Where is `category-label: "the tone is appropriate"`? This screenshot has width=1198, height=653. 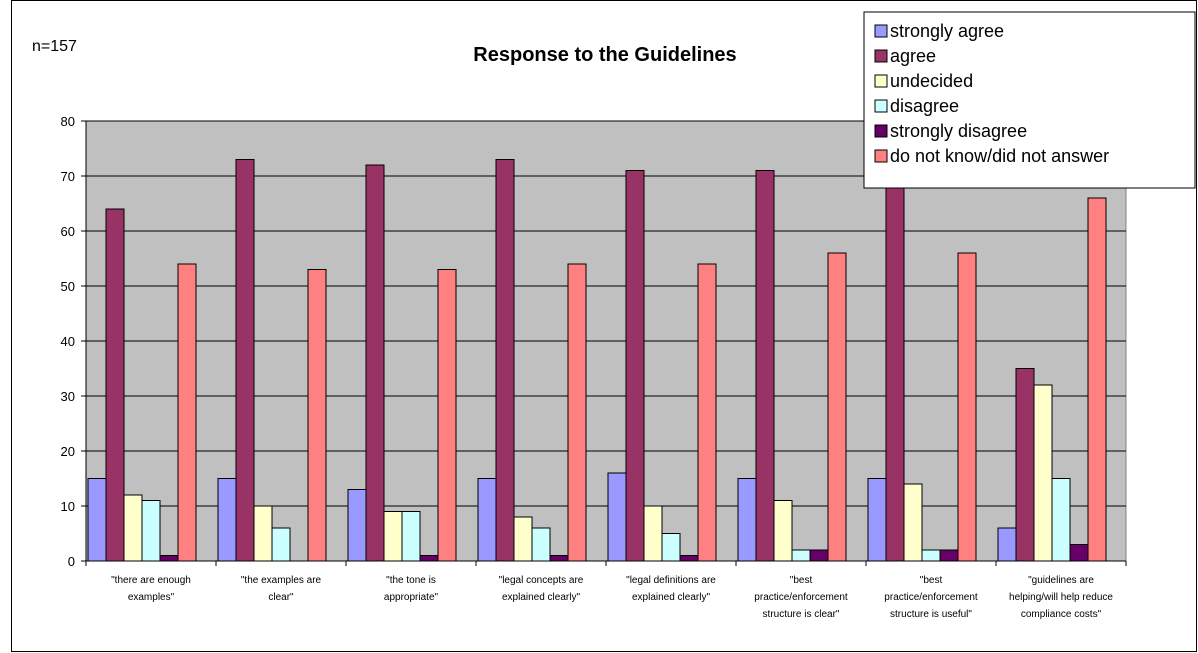
category-label: "the tone is appropriate" is located at coordinates (411, 589).